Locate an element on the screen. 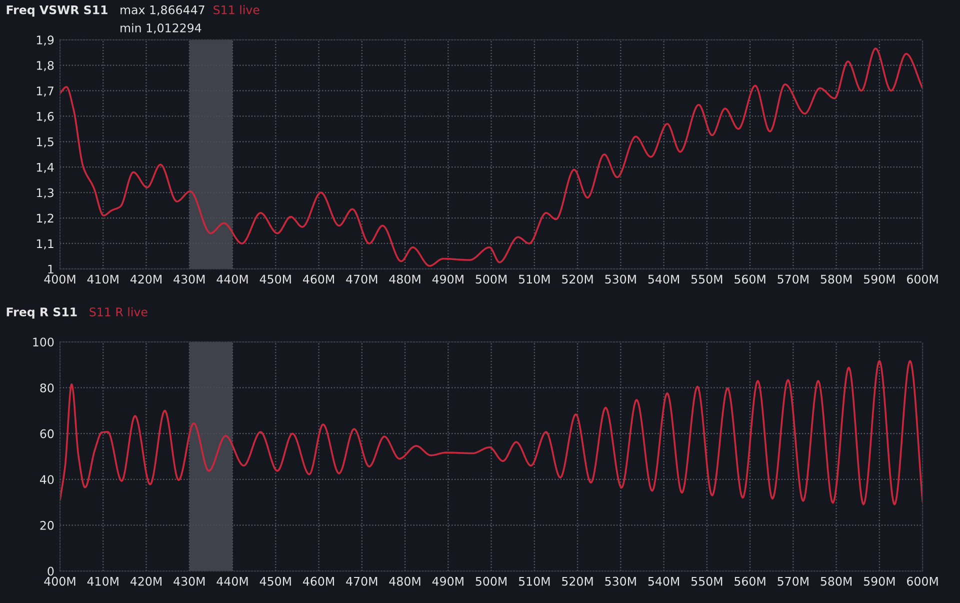  y-tick-label: 1,8 is located at coordinates (45, 66).